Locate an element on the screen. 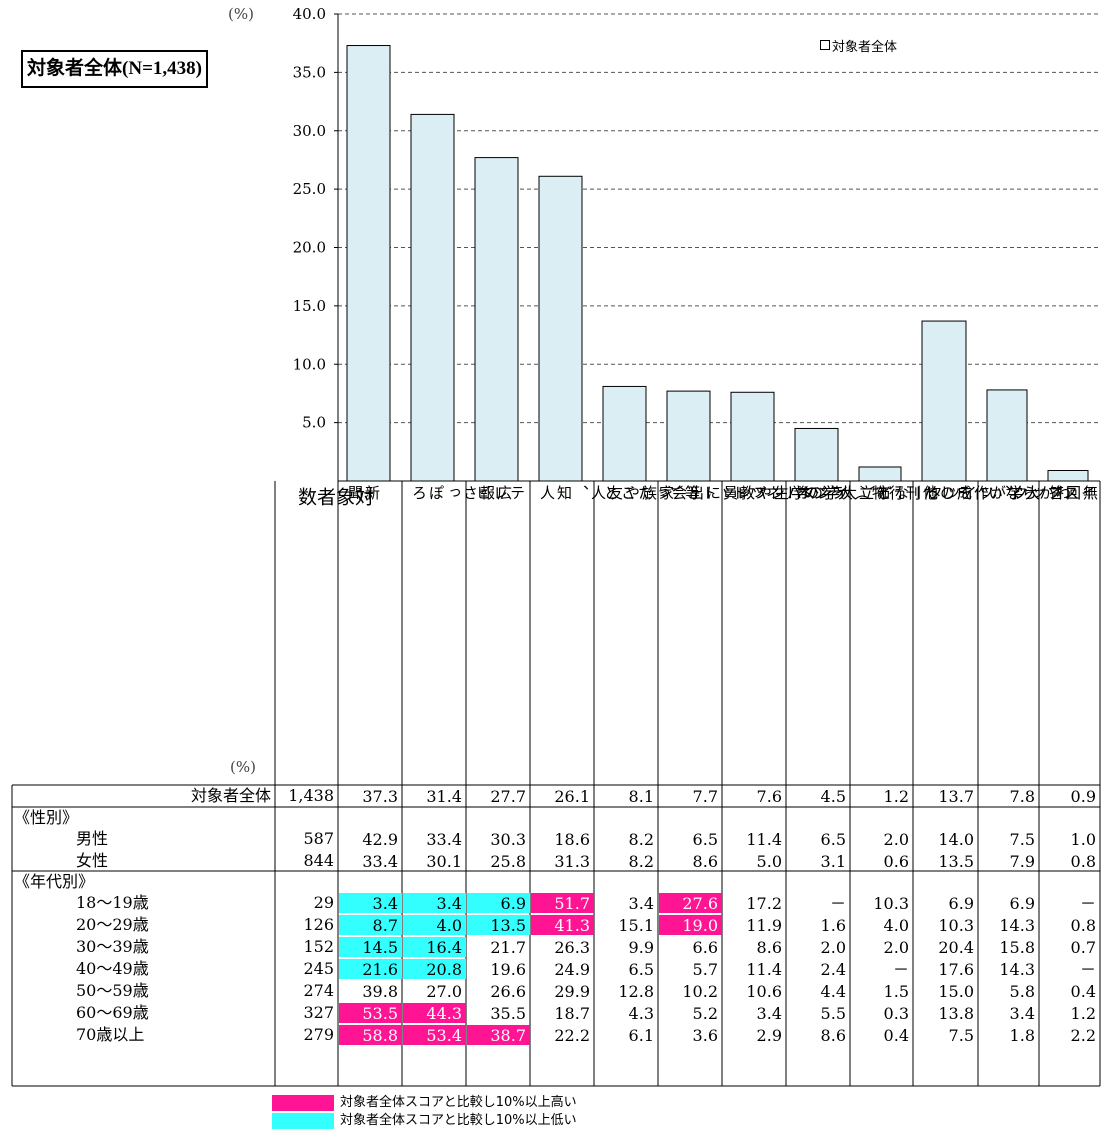 The width and height of the screenshot is (1102, 1135). value-cell: 3.1 is located at coordinates (833, 861).